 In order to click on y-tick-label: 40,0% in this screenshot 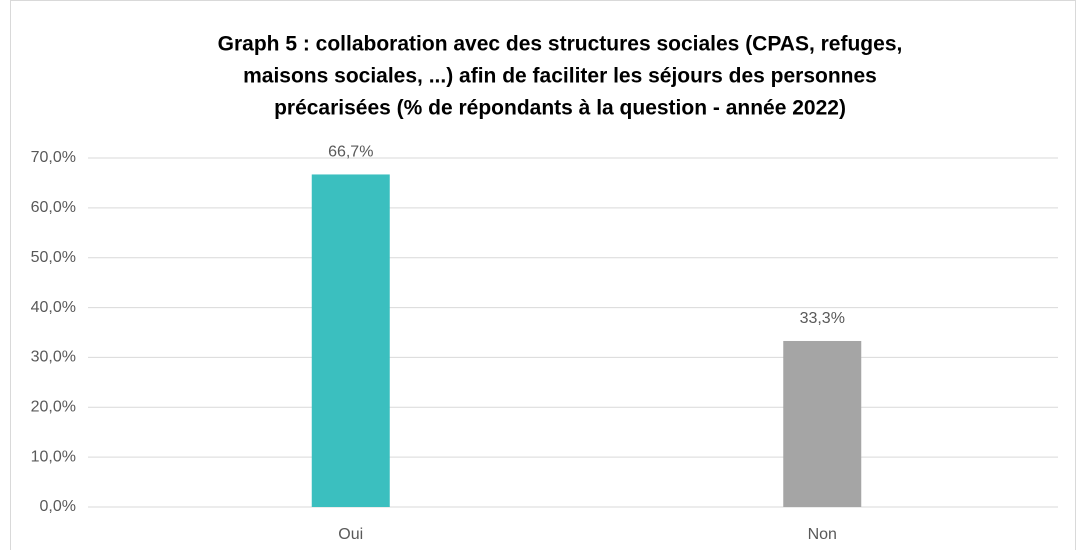, I will do `click(53, 307)`.